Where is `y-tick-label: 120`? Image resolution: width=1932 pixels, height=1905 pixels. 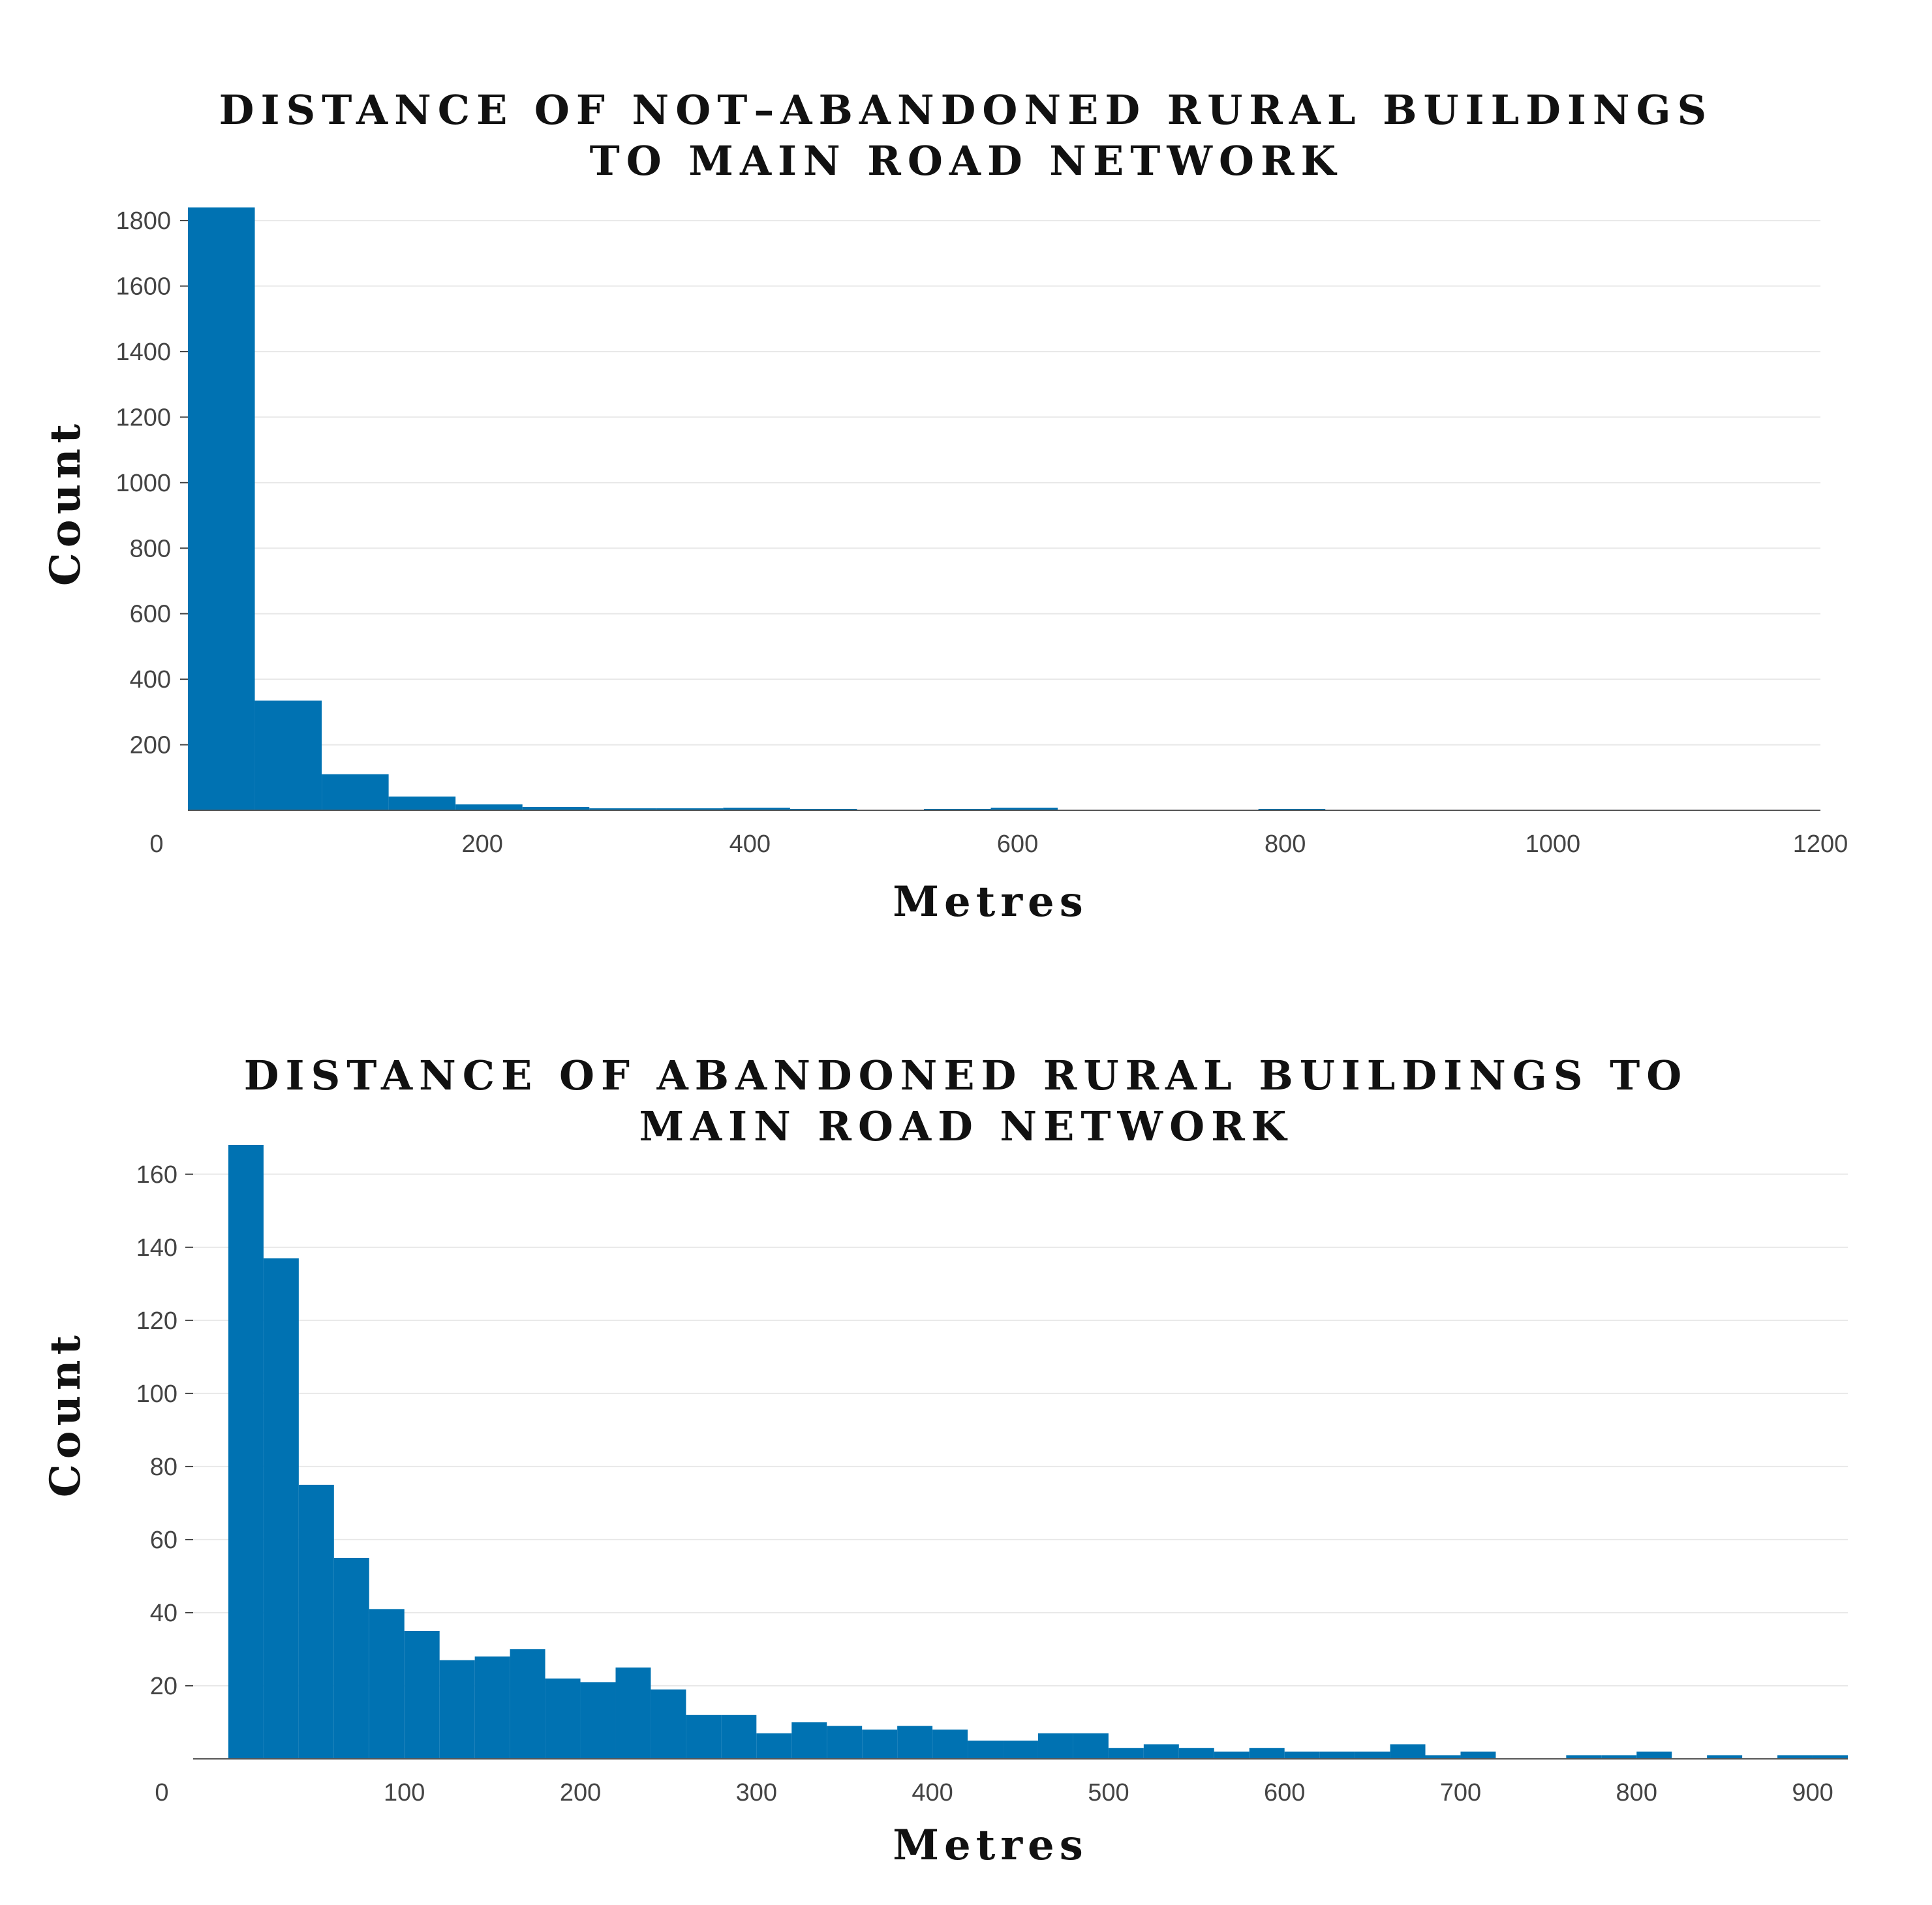 y-tick-label: 120 is located at coordinates (156, 1321).